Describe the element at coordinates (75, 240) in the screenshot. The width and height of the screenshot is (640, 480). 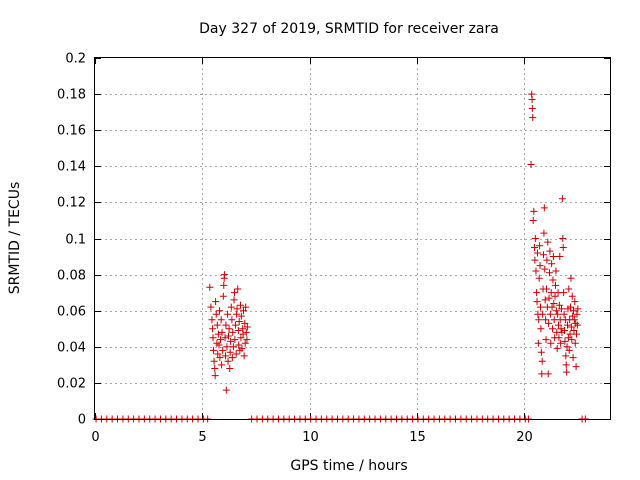
I see `y-tick-label: 0.1` at that location.